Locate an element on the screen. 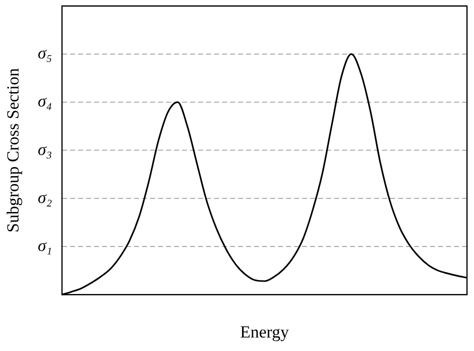 This screenshot has width=474, height=351. x-axis-title: Energy is located at coordinates (265, 332).